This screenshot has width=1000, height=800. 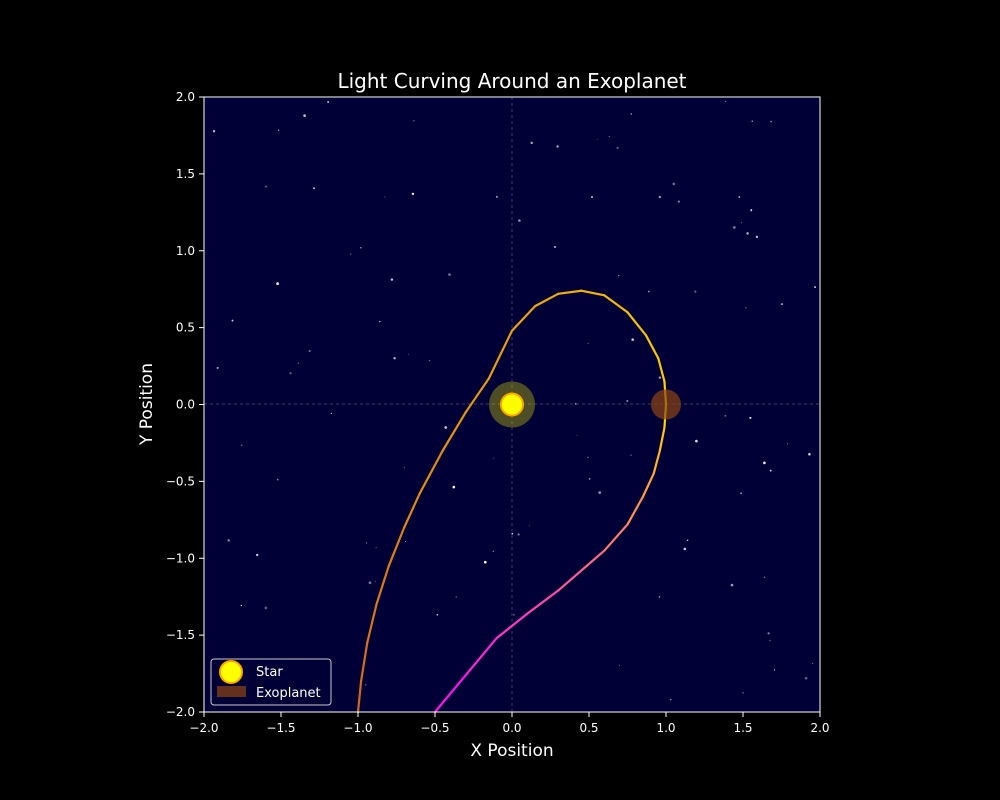 I want to click on x-tick-label: −2.0, so click(x=203, y=728).